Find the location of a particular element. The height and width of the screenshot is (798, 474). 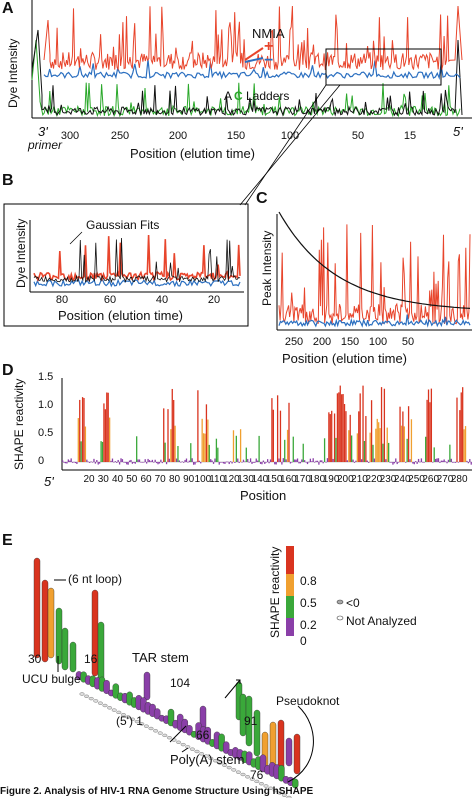

panel-d-x-tick: 60 is located at coordinates (146, 479).